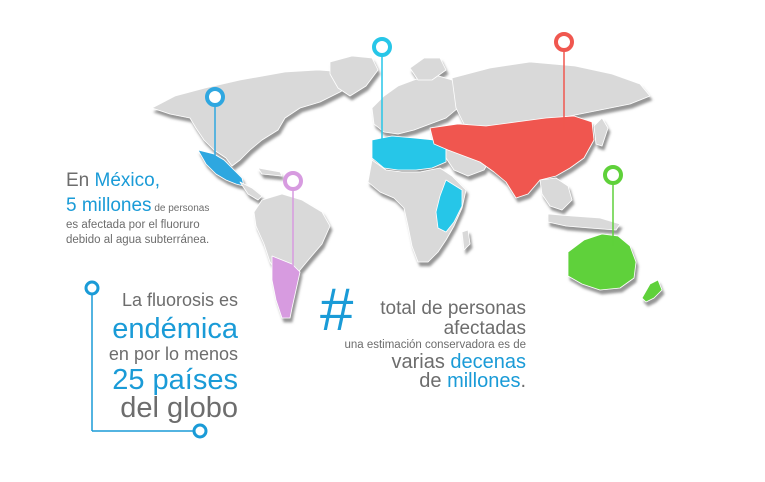 This screenshot has width=765, height=482. What do you see at coordinates (175, 329) in the screenshot?
I see `fluorosis-line2: endémica` at bounding box center [175, 329].